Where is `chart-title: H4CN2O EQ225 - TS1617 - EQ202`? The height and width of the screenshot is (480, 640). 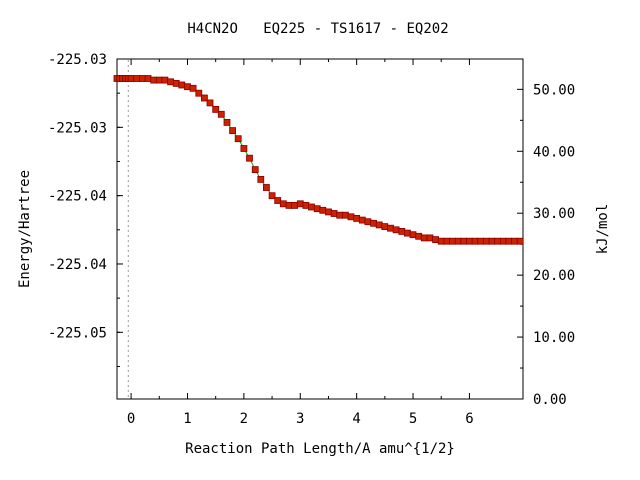 chart-title: H4CN2O EQ225 - TS1617 - EQ202 is located at coordinates (317, 29).